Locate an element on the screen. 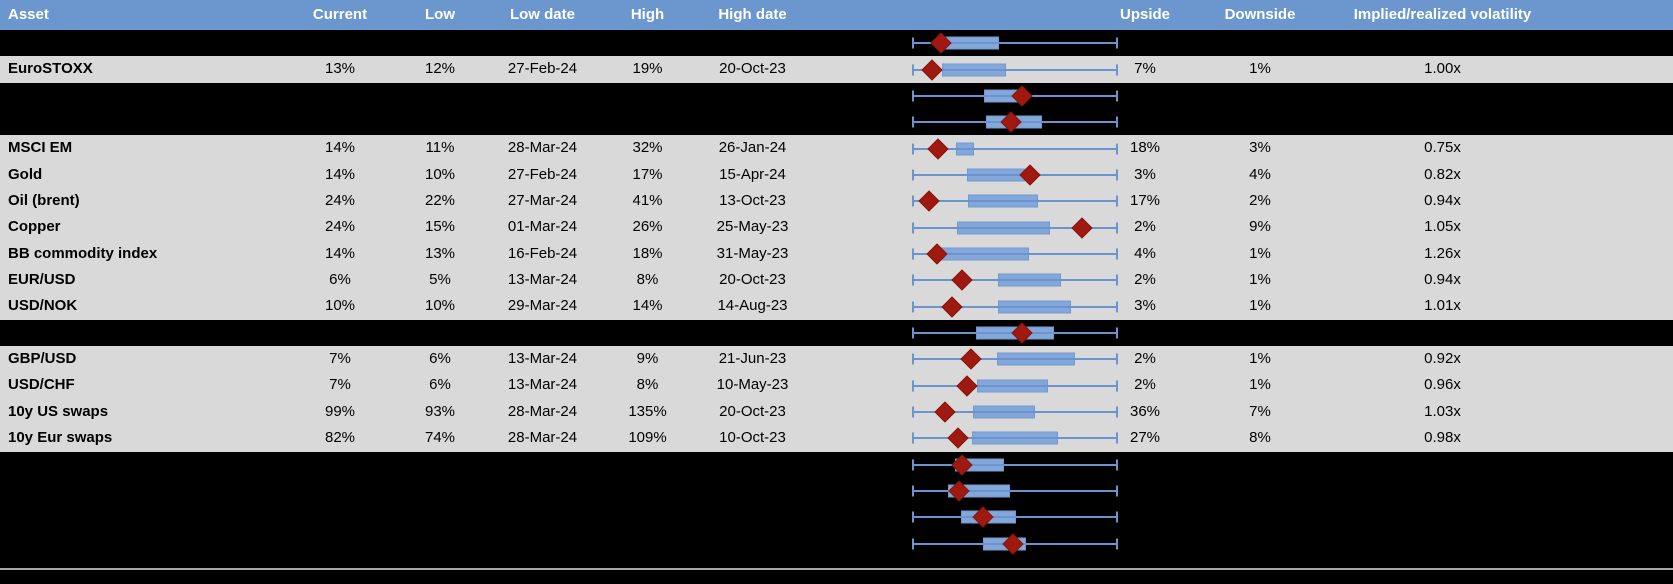 This screenshot has height=584, width=1673. col-header-asset: Asset is located at coordinates (28, 14).